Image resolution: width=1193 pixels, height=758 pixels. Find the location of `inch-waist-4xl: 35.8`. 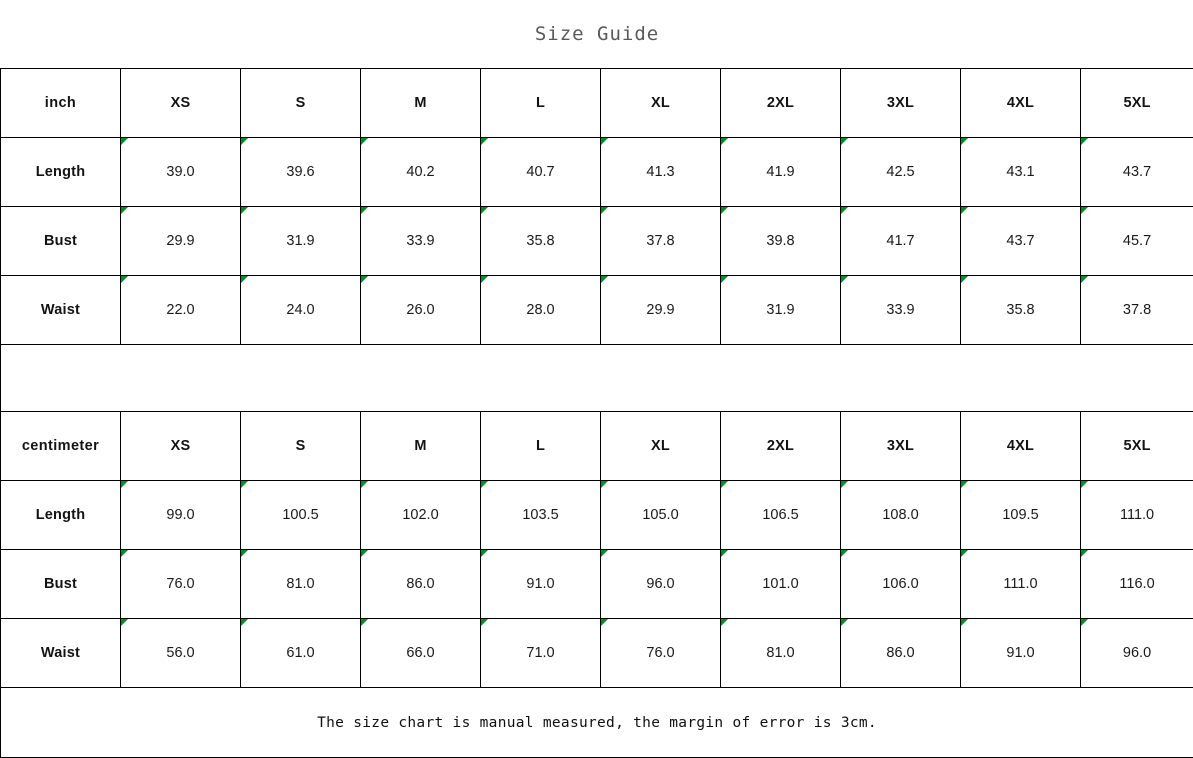

inch-waist-4xl: 35.8 is located at coordinates (1021, 310).